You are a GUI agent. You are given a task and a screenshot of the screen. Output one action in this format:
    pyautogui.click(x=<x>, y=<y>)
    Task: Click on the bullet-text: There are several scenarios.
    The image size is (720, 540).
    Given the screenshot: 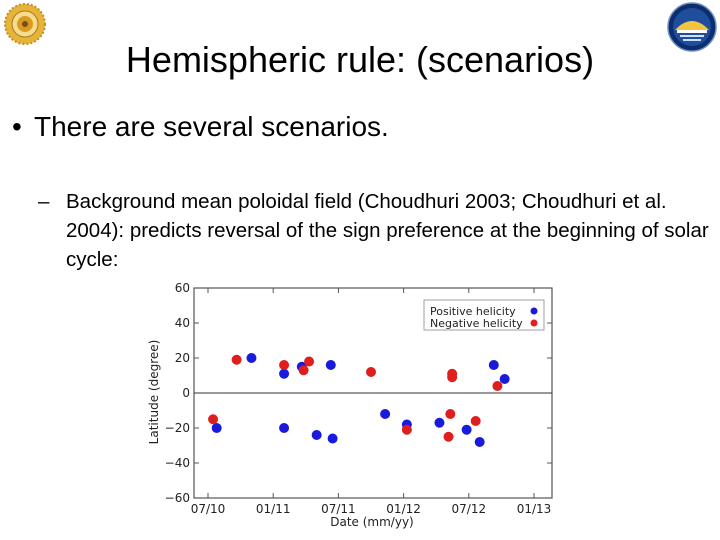 What is the action you would take?
    pyautogui.click(x=211, y=126)
    